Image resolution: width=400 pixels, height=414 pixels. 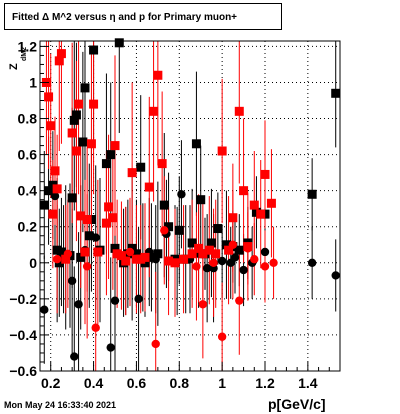 What do you see at coordinates (28, 227) in the screenshot?
I see `y-tick-label: 0.2` at bounding box center [28, 227].